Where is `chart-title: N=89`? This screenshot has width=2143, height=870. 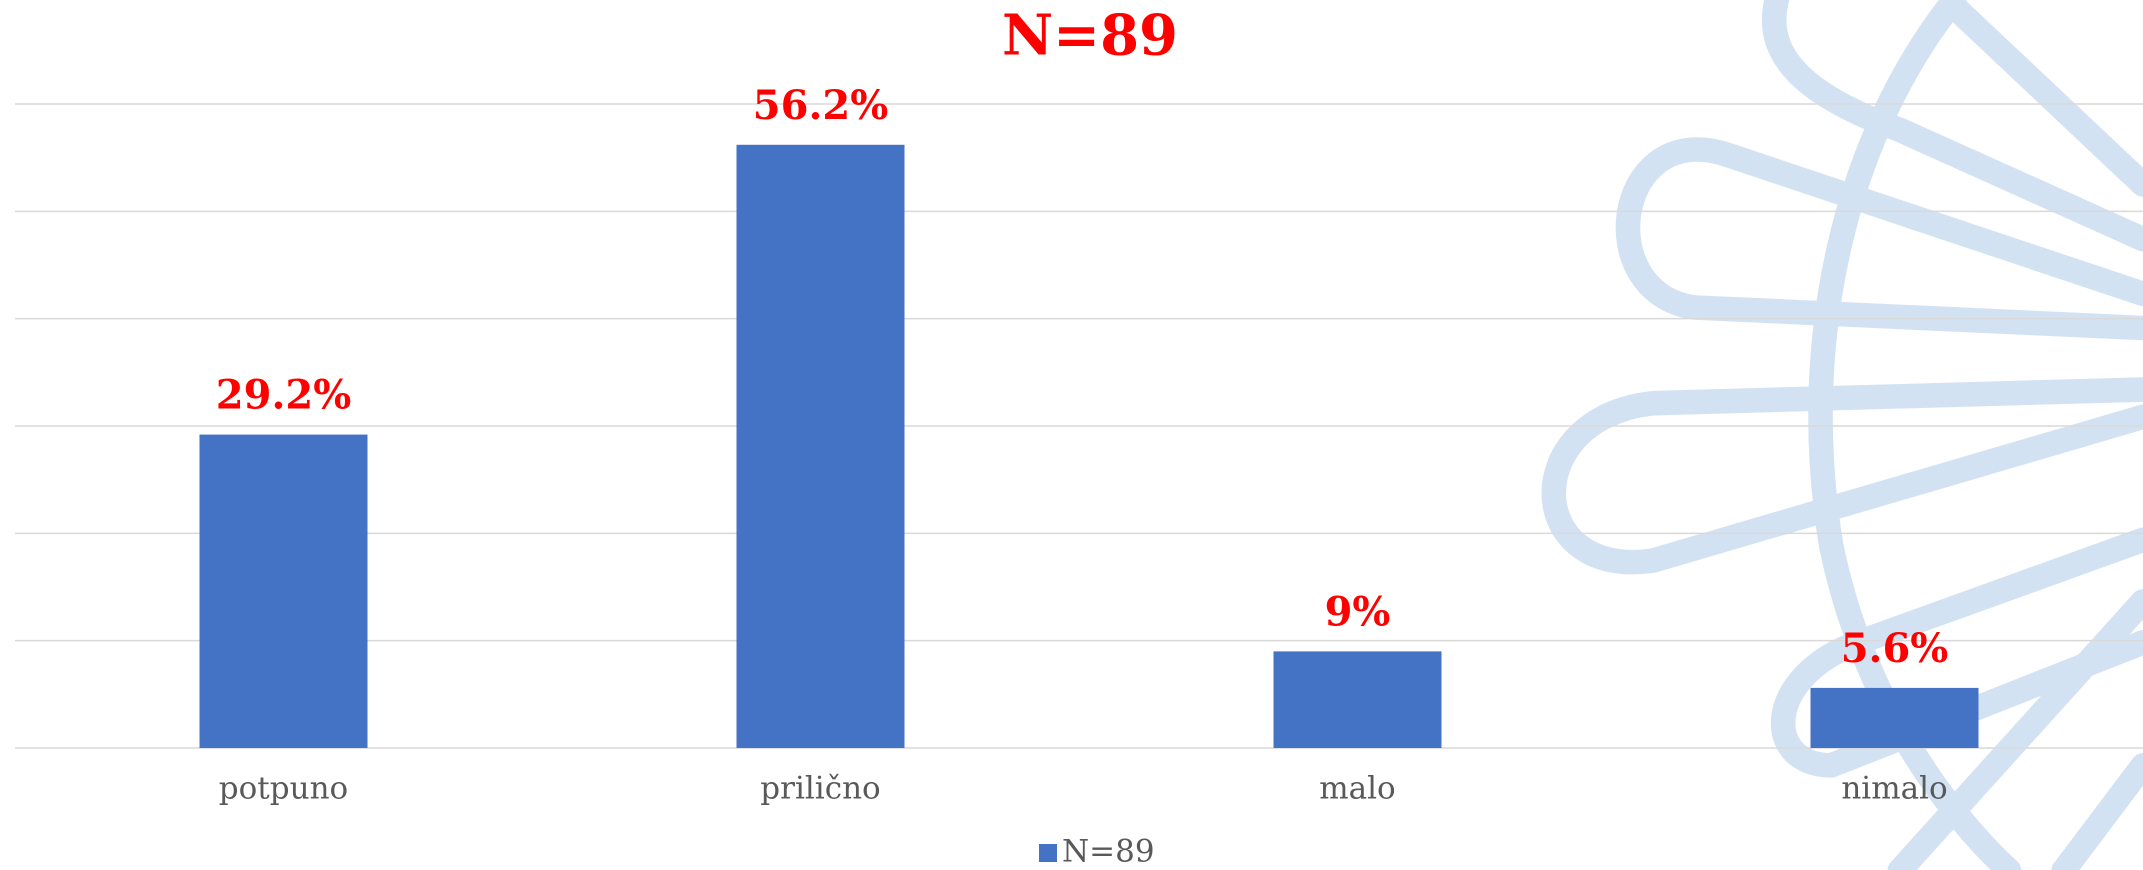
chart-title: N=89 is located at coordinates (1090, 36).